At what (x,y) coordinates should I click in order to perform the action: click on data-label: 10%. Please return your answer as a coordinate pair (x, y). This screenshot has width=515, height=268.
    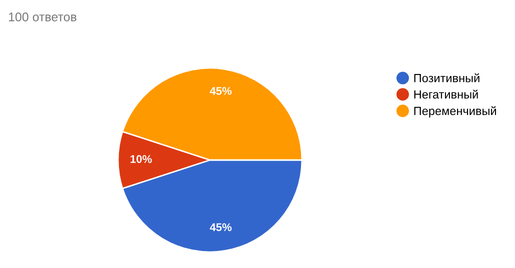
    Looking at the image, I should click on (141, 159).